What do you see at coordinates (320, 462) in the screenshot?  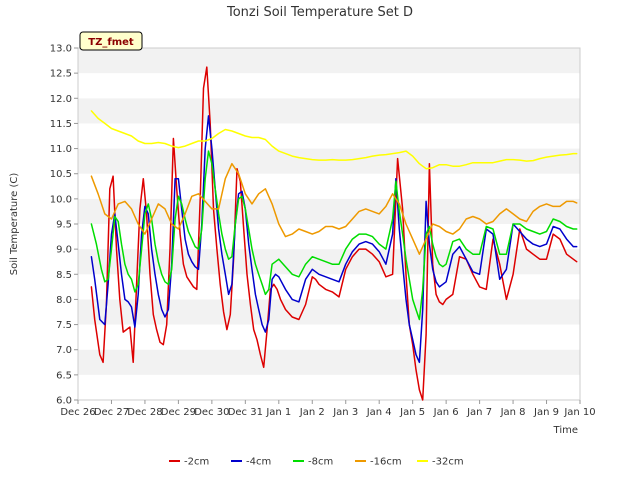 I see `legend-label-8cm: -8cm` at bounding box center [320, 462].